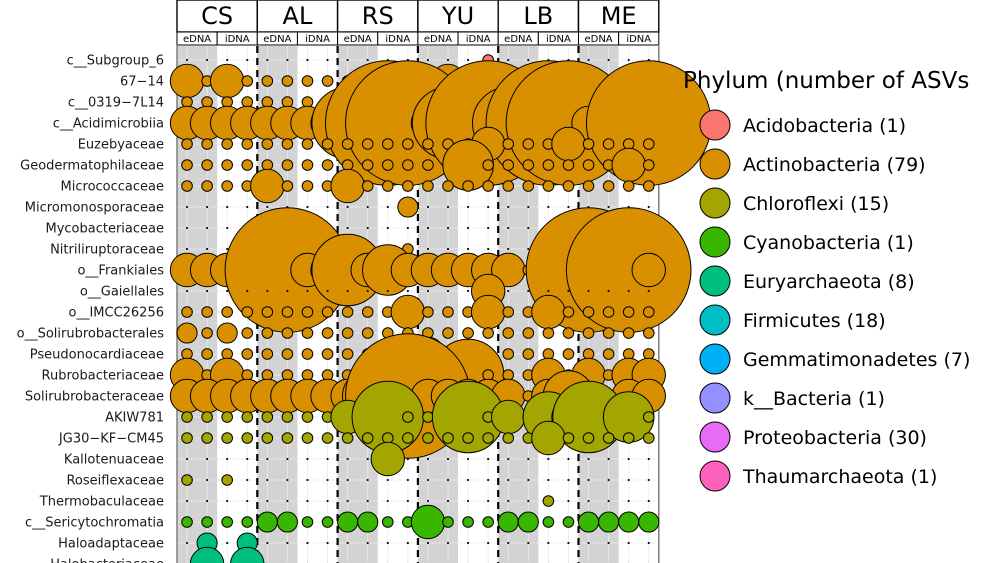 The image size is (1005, 563). I want to click on facet-label-cs: CS, so click(217, 16).